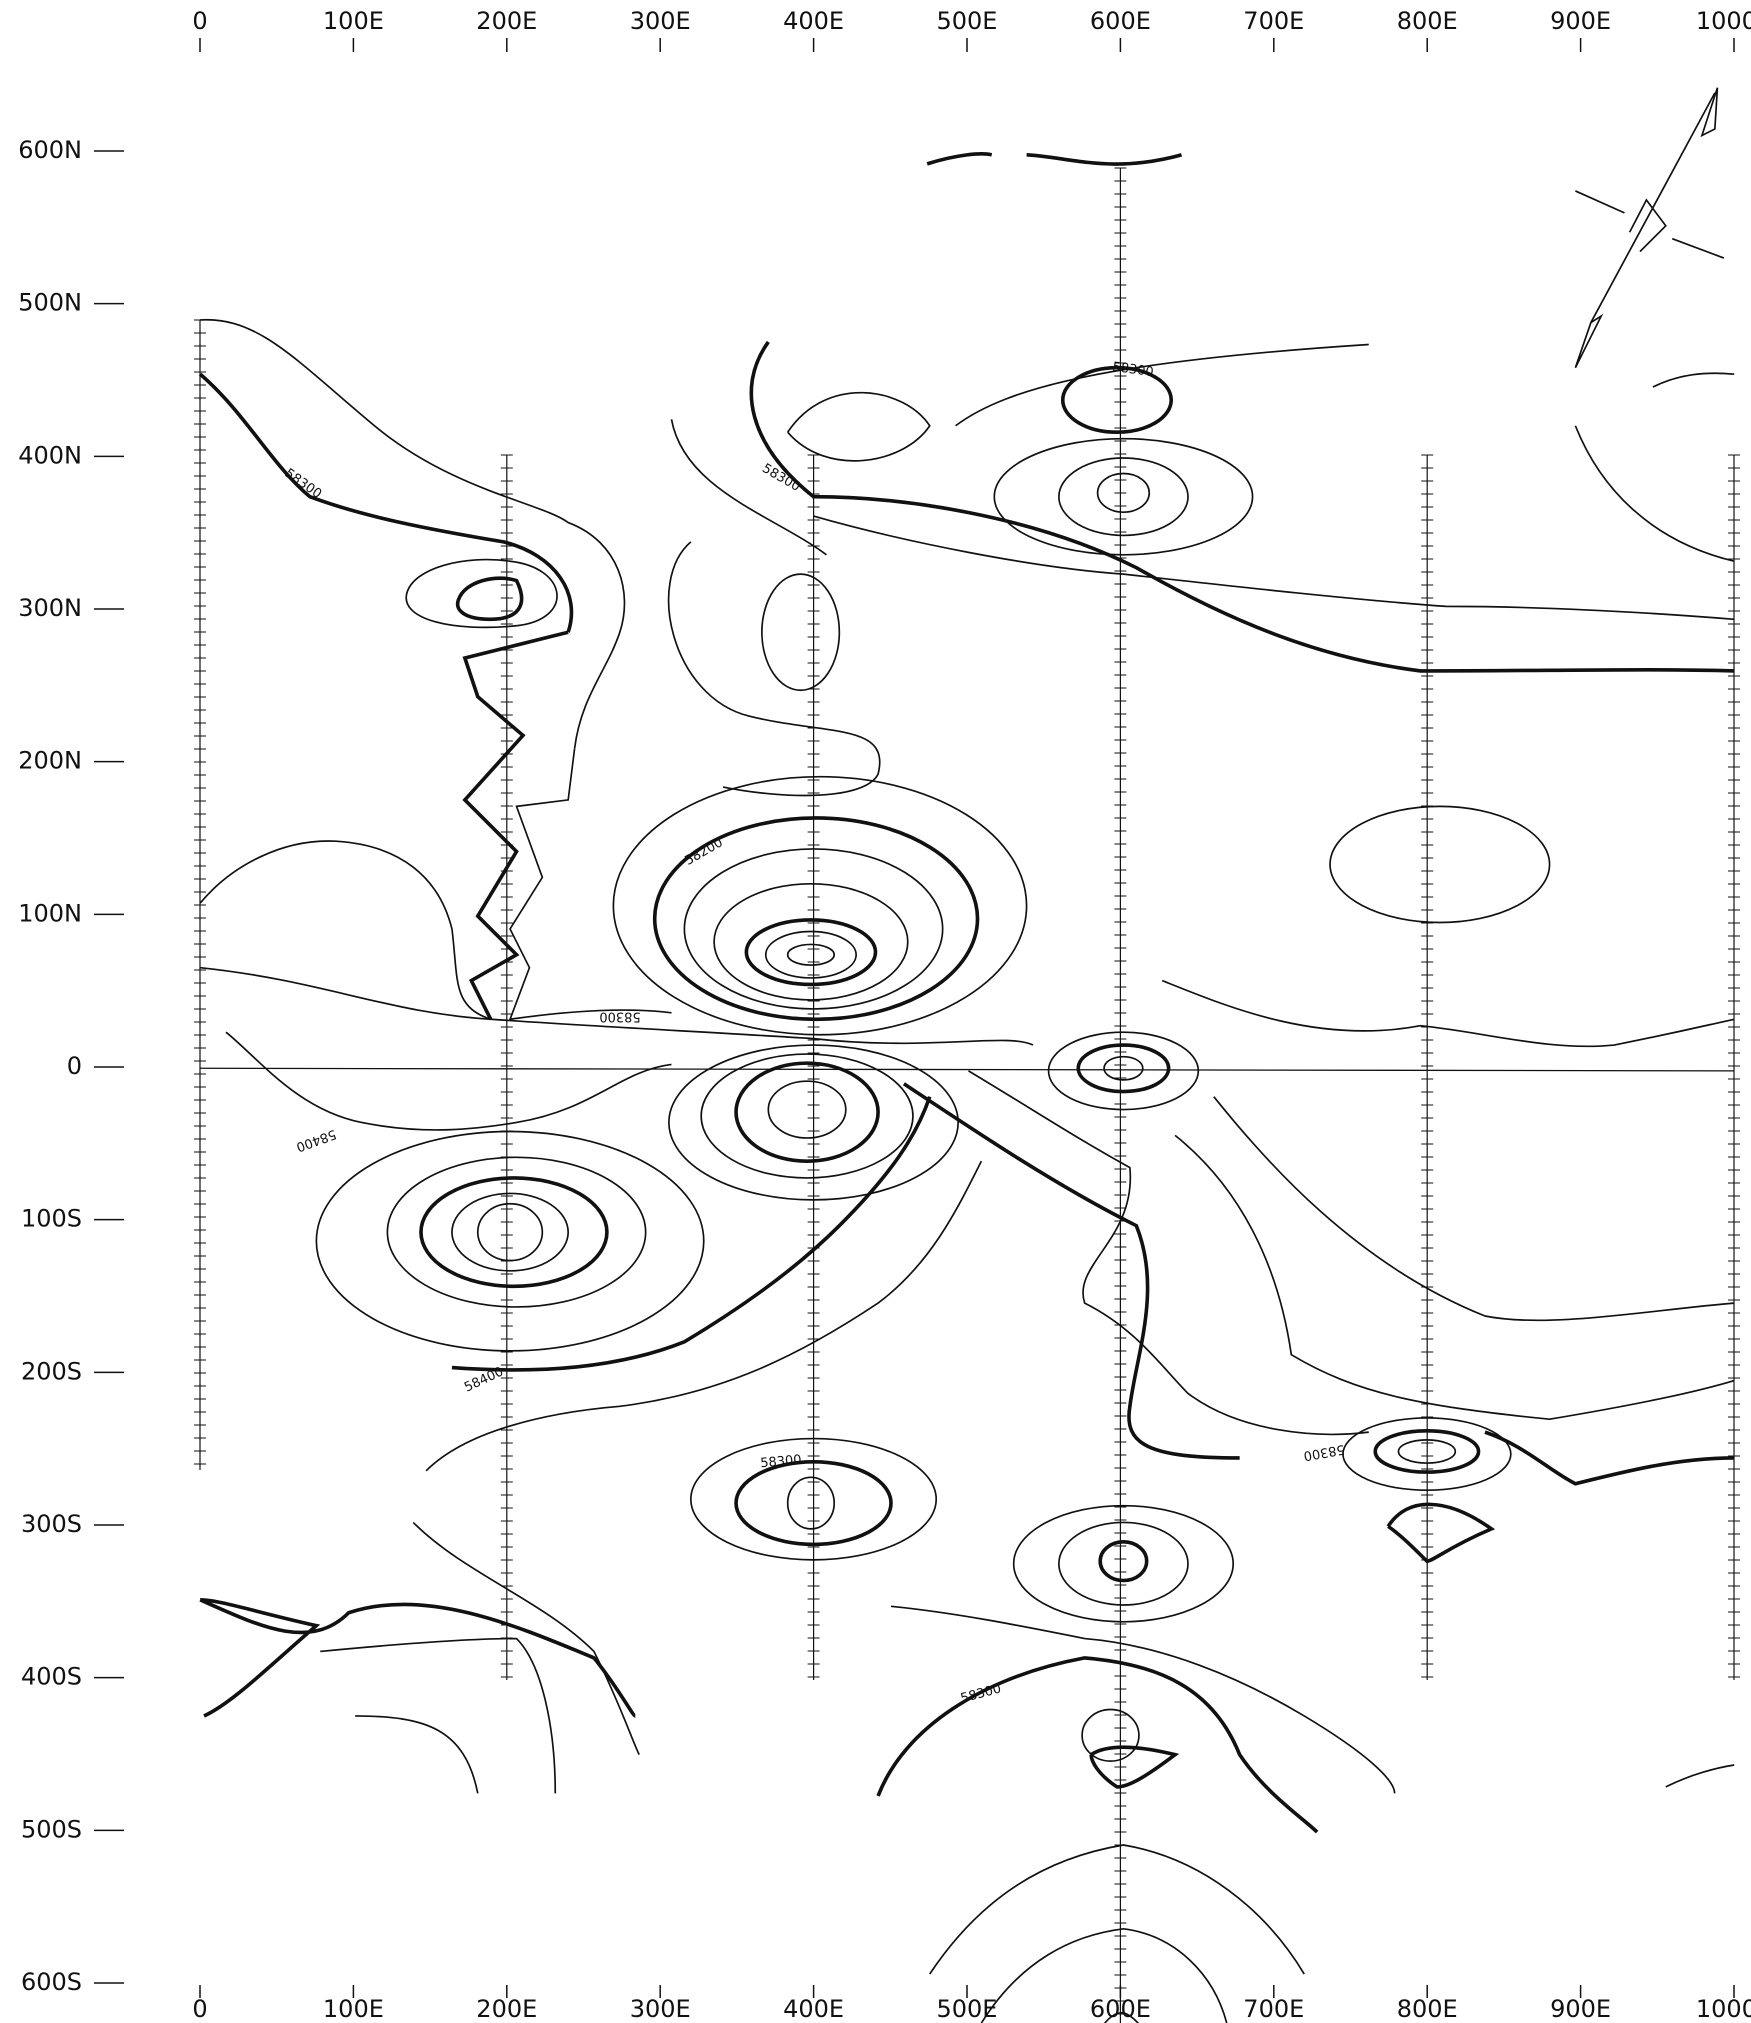 The image size is (1751, 2023). What do you see at coordinates (1273, 21) in the screenshot?
I see `x-tick-label-top: 700E` at bounding box center [1273, 21].